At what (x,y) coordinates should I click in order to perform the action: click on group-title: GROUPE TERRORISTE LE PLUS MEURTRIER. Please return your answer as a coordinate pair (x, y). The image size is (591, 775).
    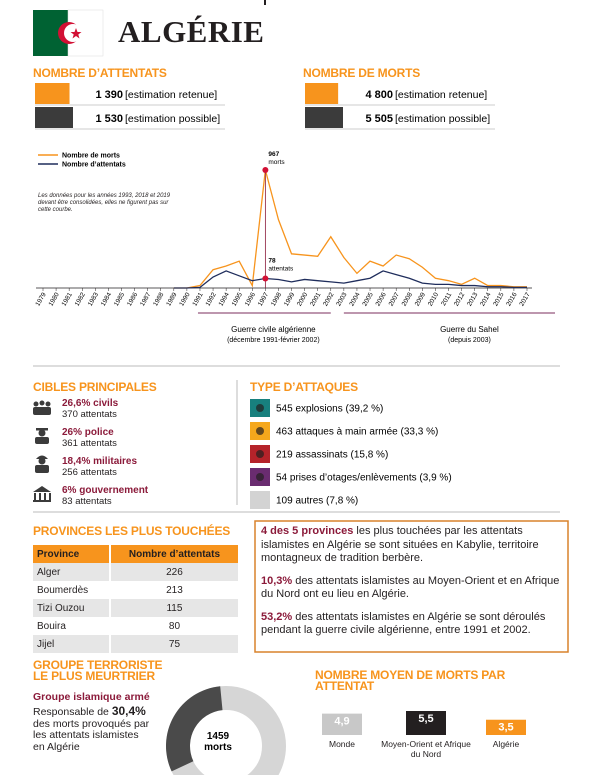
    Looking at the image, I should click on (98, 670).